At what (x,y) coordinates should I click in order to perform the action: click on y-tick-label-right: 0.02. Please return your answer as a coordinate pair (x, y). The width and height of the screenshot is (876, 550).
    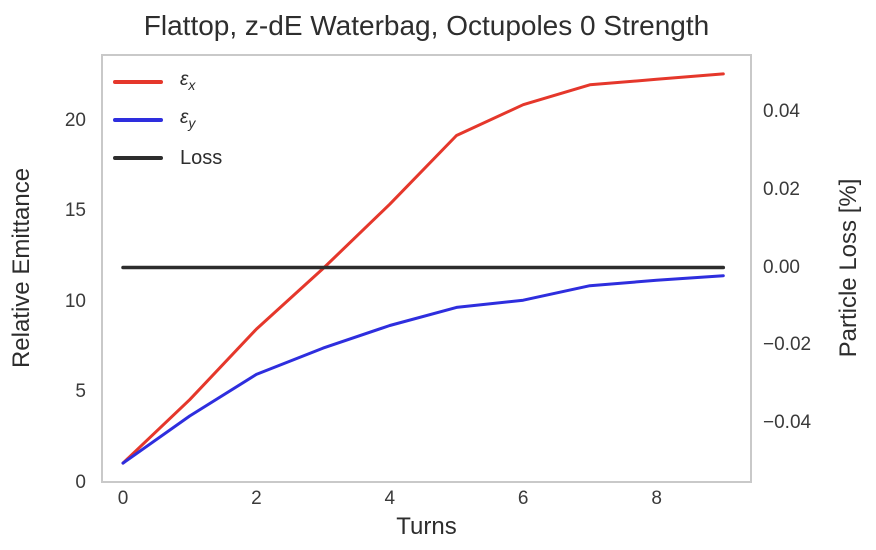
    Looking at the image, I should click on (781, 189).